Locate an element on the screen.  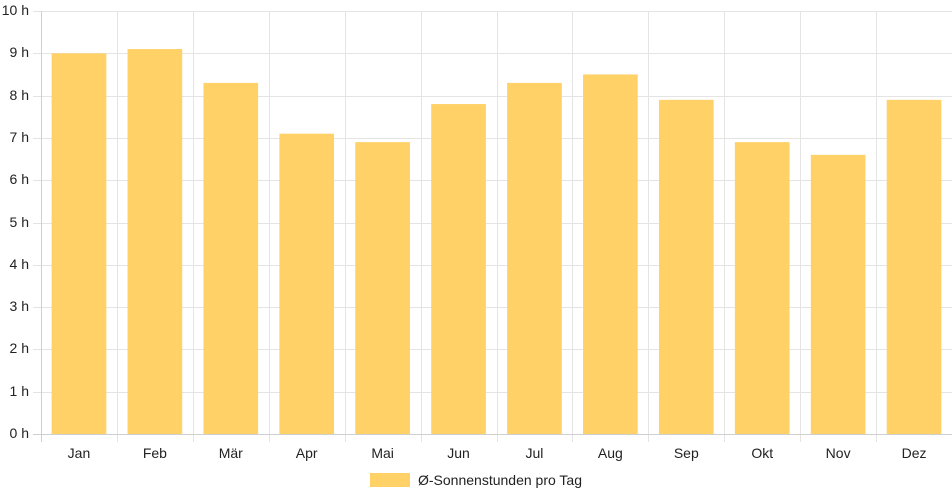
legend: Ø-Sonnenstunden pro Tag is located at coordinates (476, 480).